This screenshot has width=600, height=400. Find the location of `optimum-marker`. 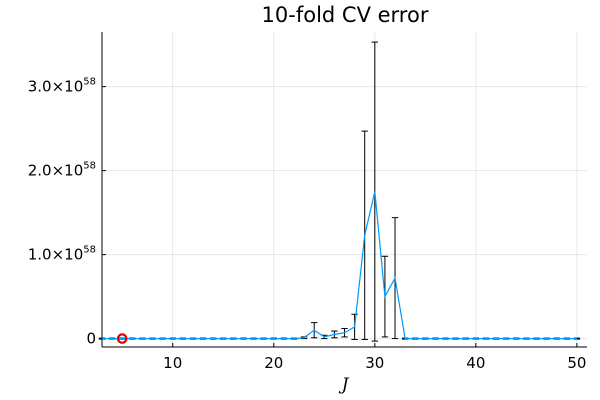

optimum-marker is located at coordinates (122, 338).